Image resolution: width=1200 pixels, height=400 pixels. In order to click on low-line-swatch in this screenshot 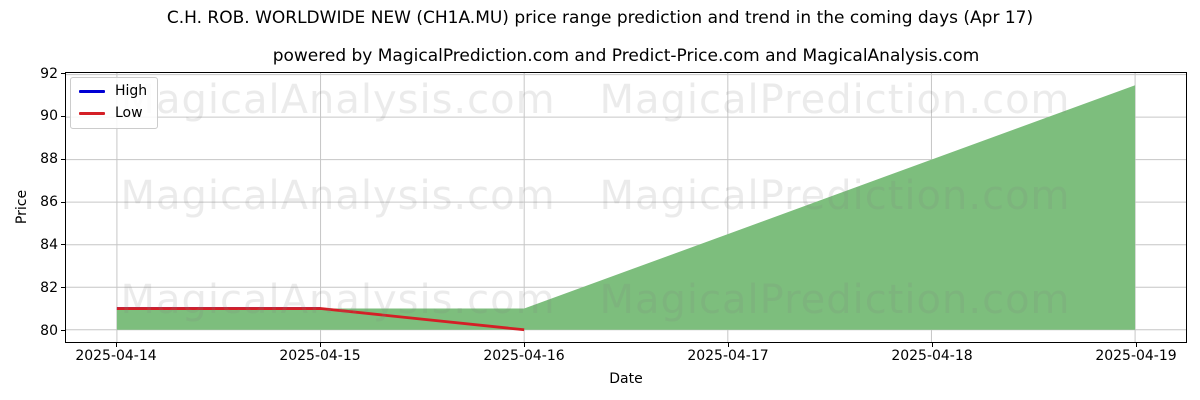, I will do `click(92, 113)`.